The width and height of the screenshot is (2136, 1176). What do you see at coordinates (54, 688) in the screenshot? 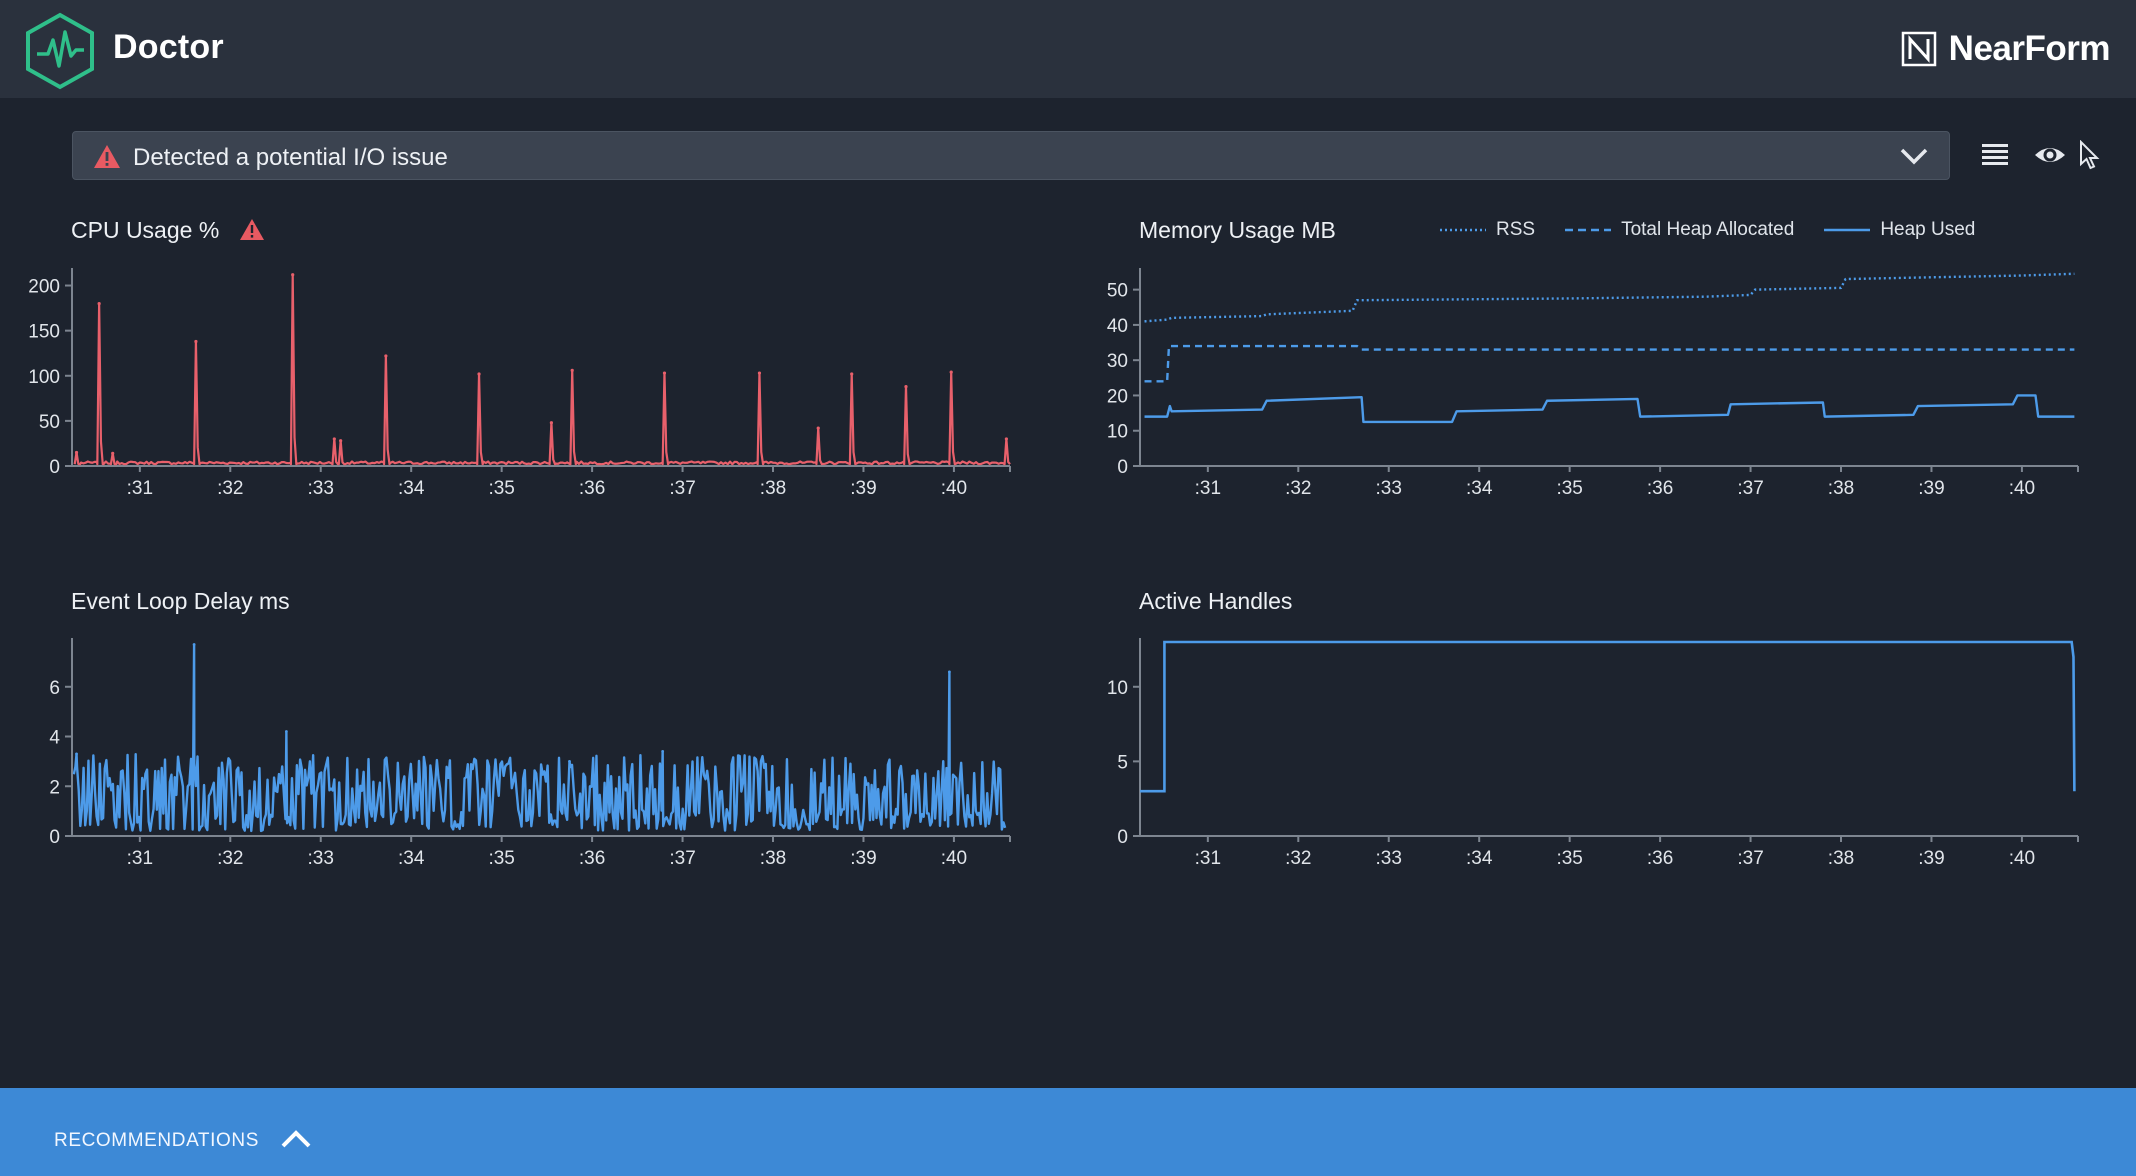
I see `y-tick-label: 6` at bounding box center [54, 688].